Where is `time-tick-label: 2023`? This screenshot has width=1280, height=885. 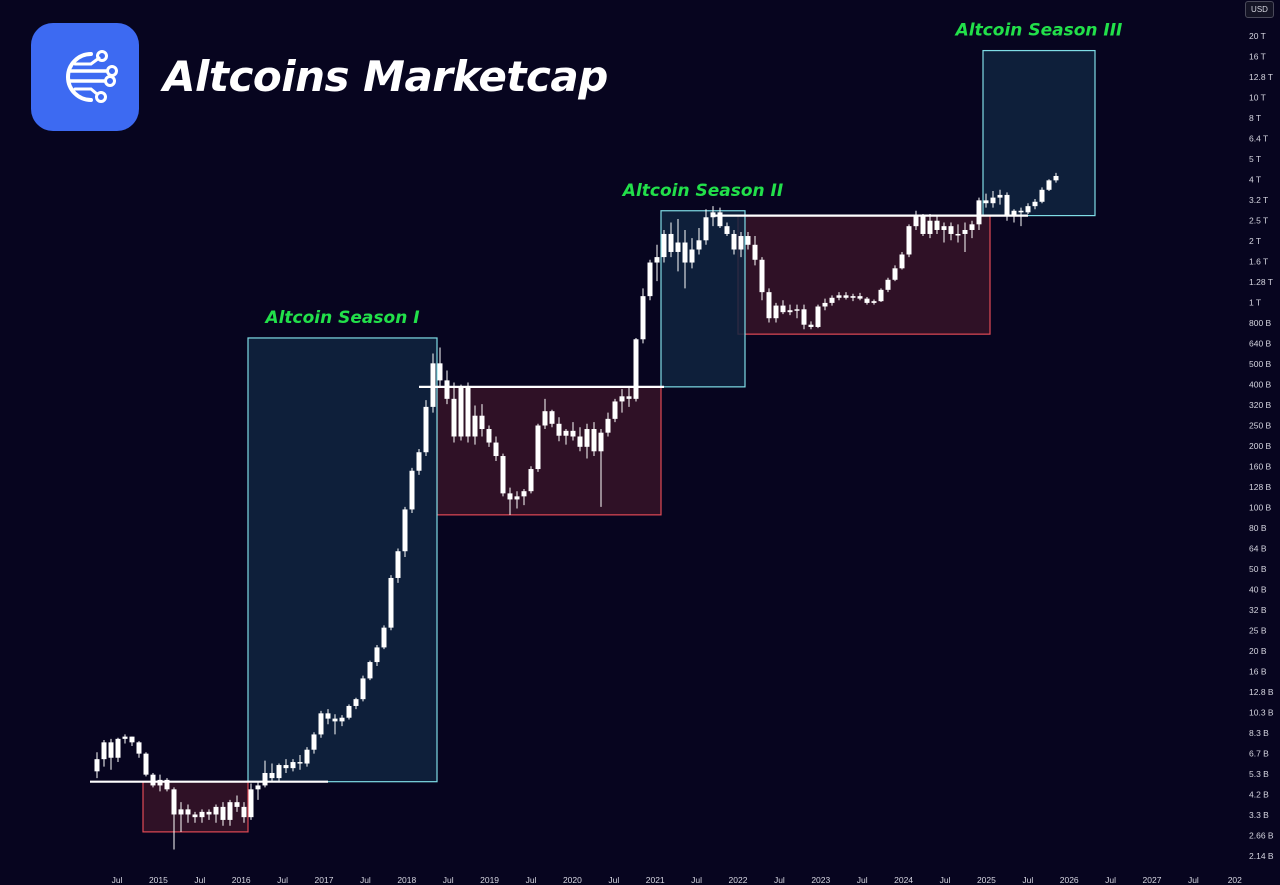
time-tick-label: 2023 is located at coordinates (820, 880).